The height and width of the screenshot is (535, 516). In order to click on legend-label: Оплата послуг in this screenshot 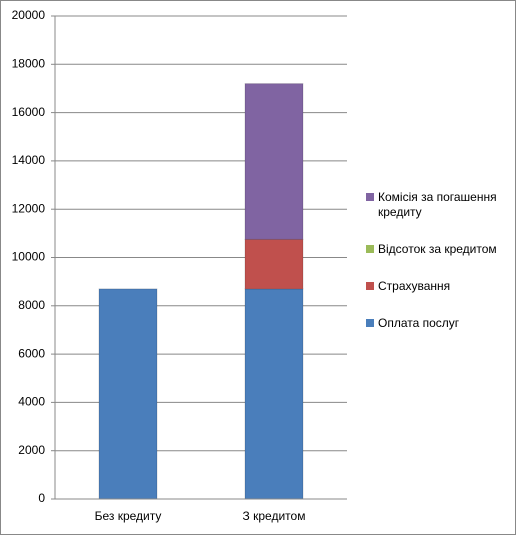, I will do `click(419, 323)`.